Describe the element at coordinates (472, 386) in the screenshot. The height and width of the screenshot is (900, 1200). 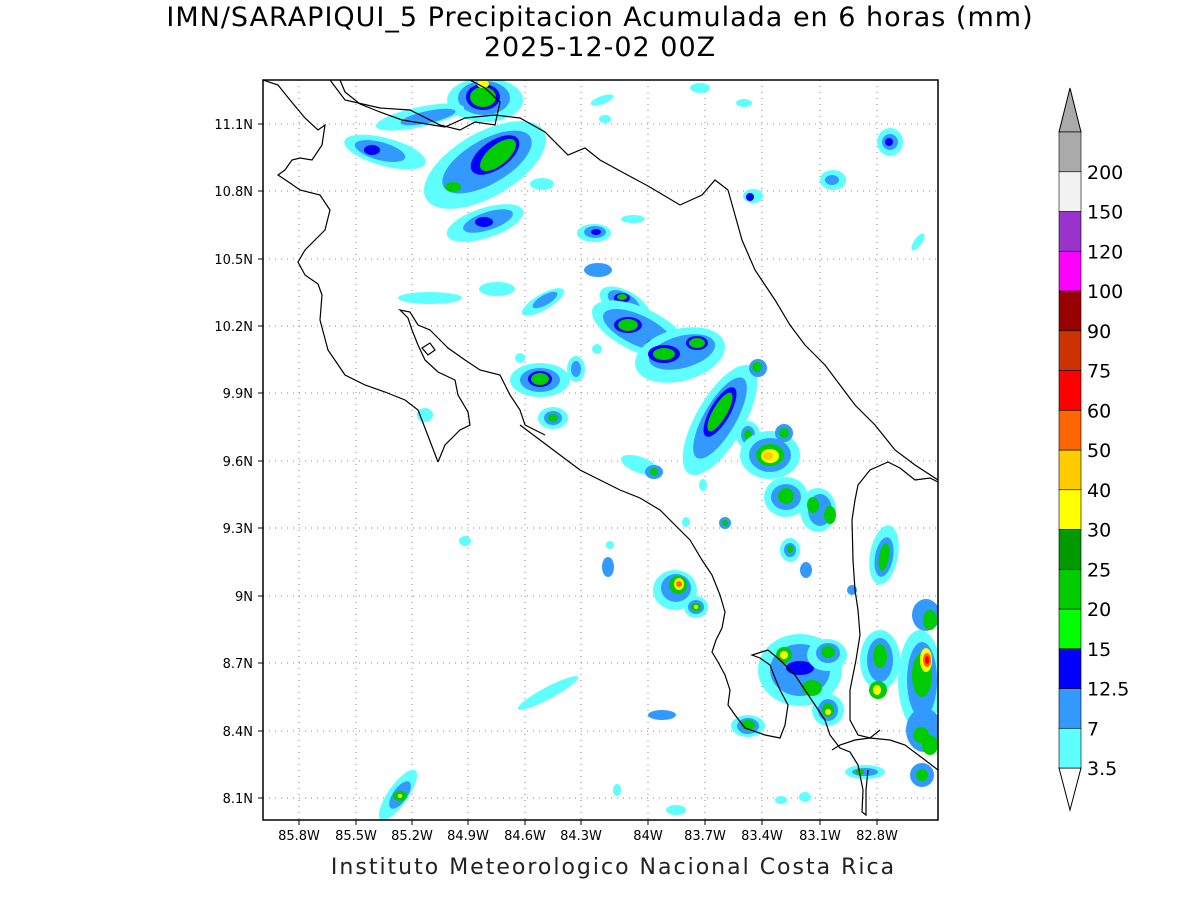
I see `nicoya-coast` at that location.